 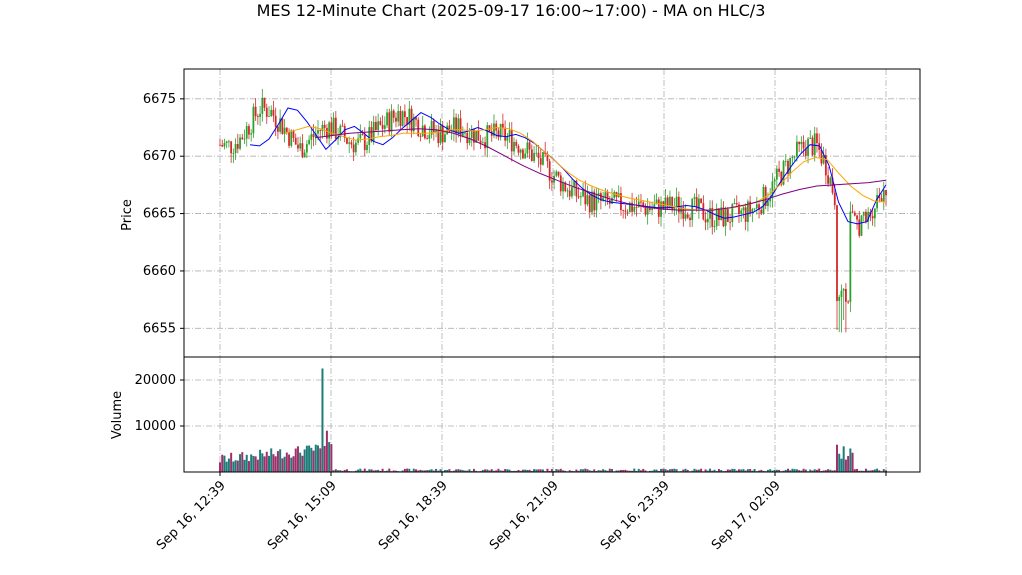 What do you see at coordinates (746, 515) in the screenshot?
I see `x-tick-label: Sep 17, 02:09` at bounding box center [746, 515].